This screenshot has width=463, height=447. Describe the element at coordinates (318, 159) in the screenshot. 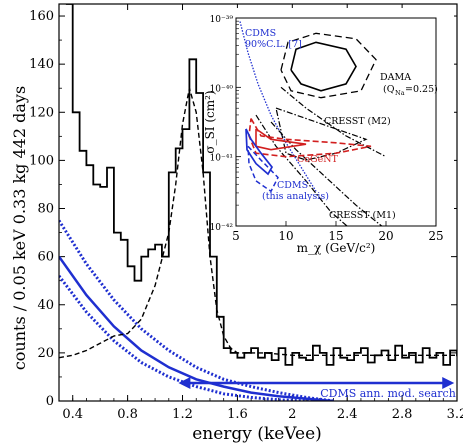

I see `label-cogent: CoGeNT` at that location.